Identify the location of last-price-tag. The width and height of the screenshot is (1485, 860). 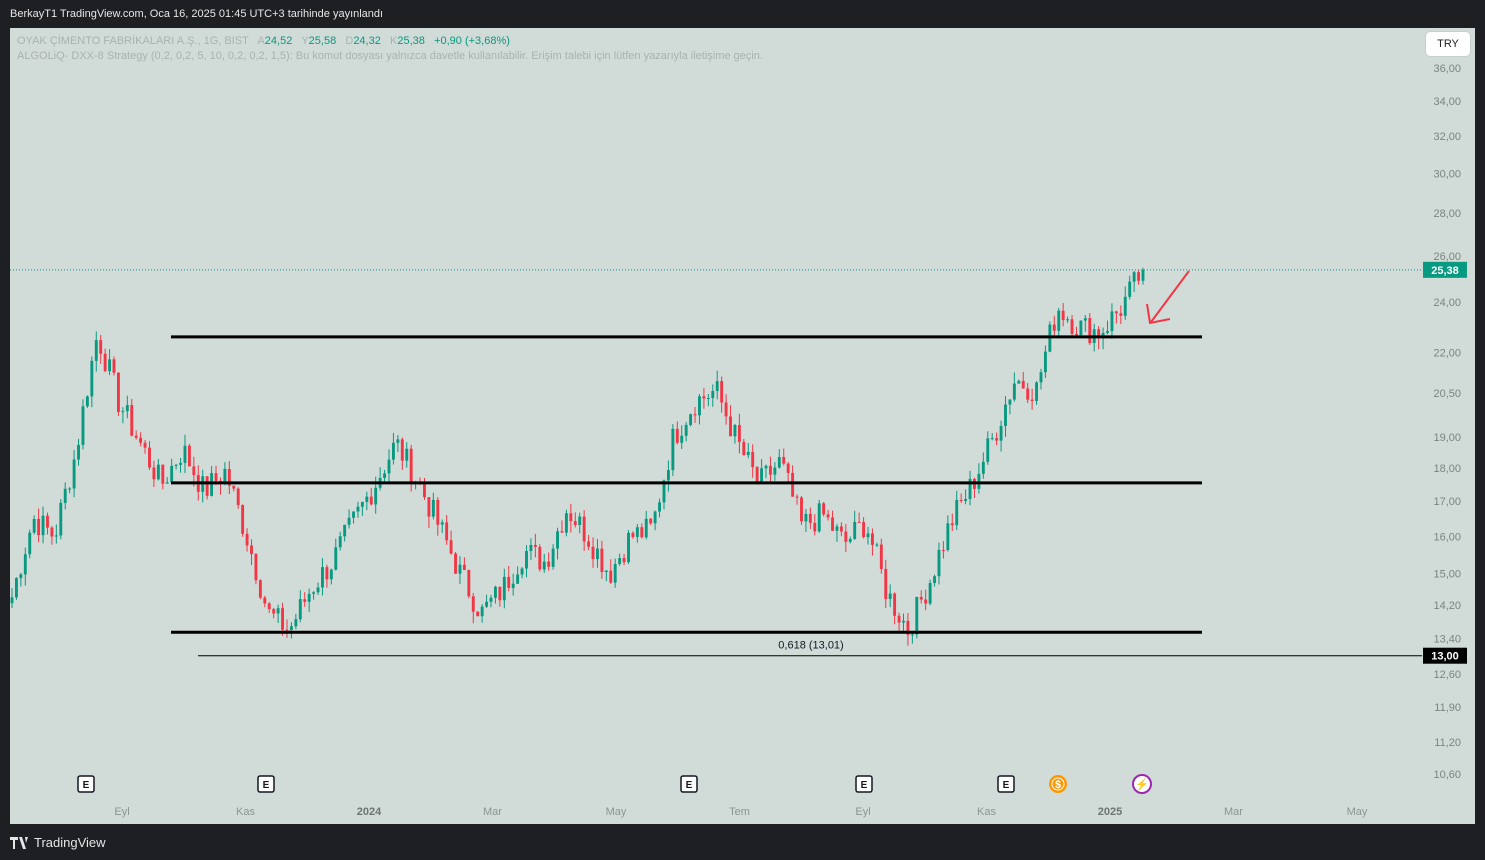
(1445, 269).